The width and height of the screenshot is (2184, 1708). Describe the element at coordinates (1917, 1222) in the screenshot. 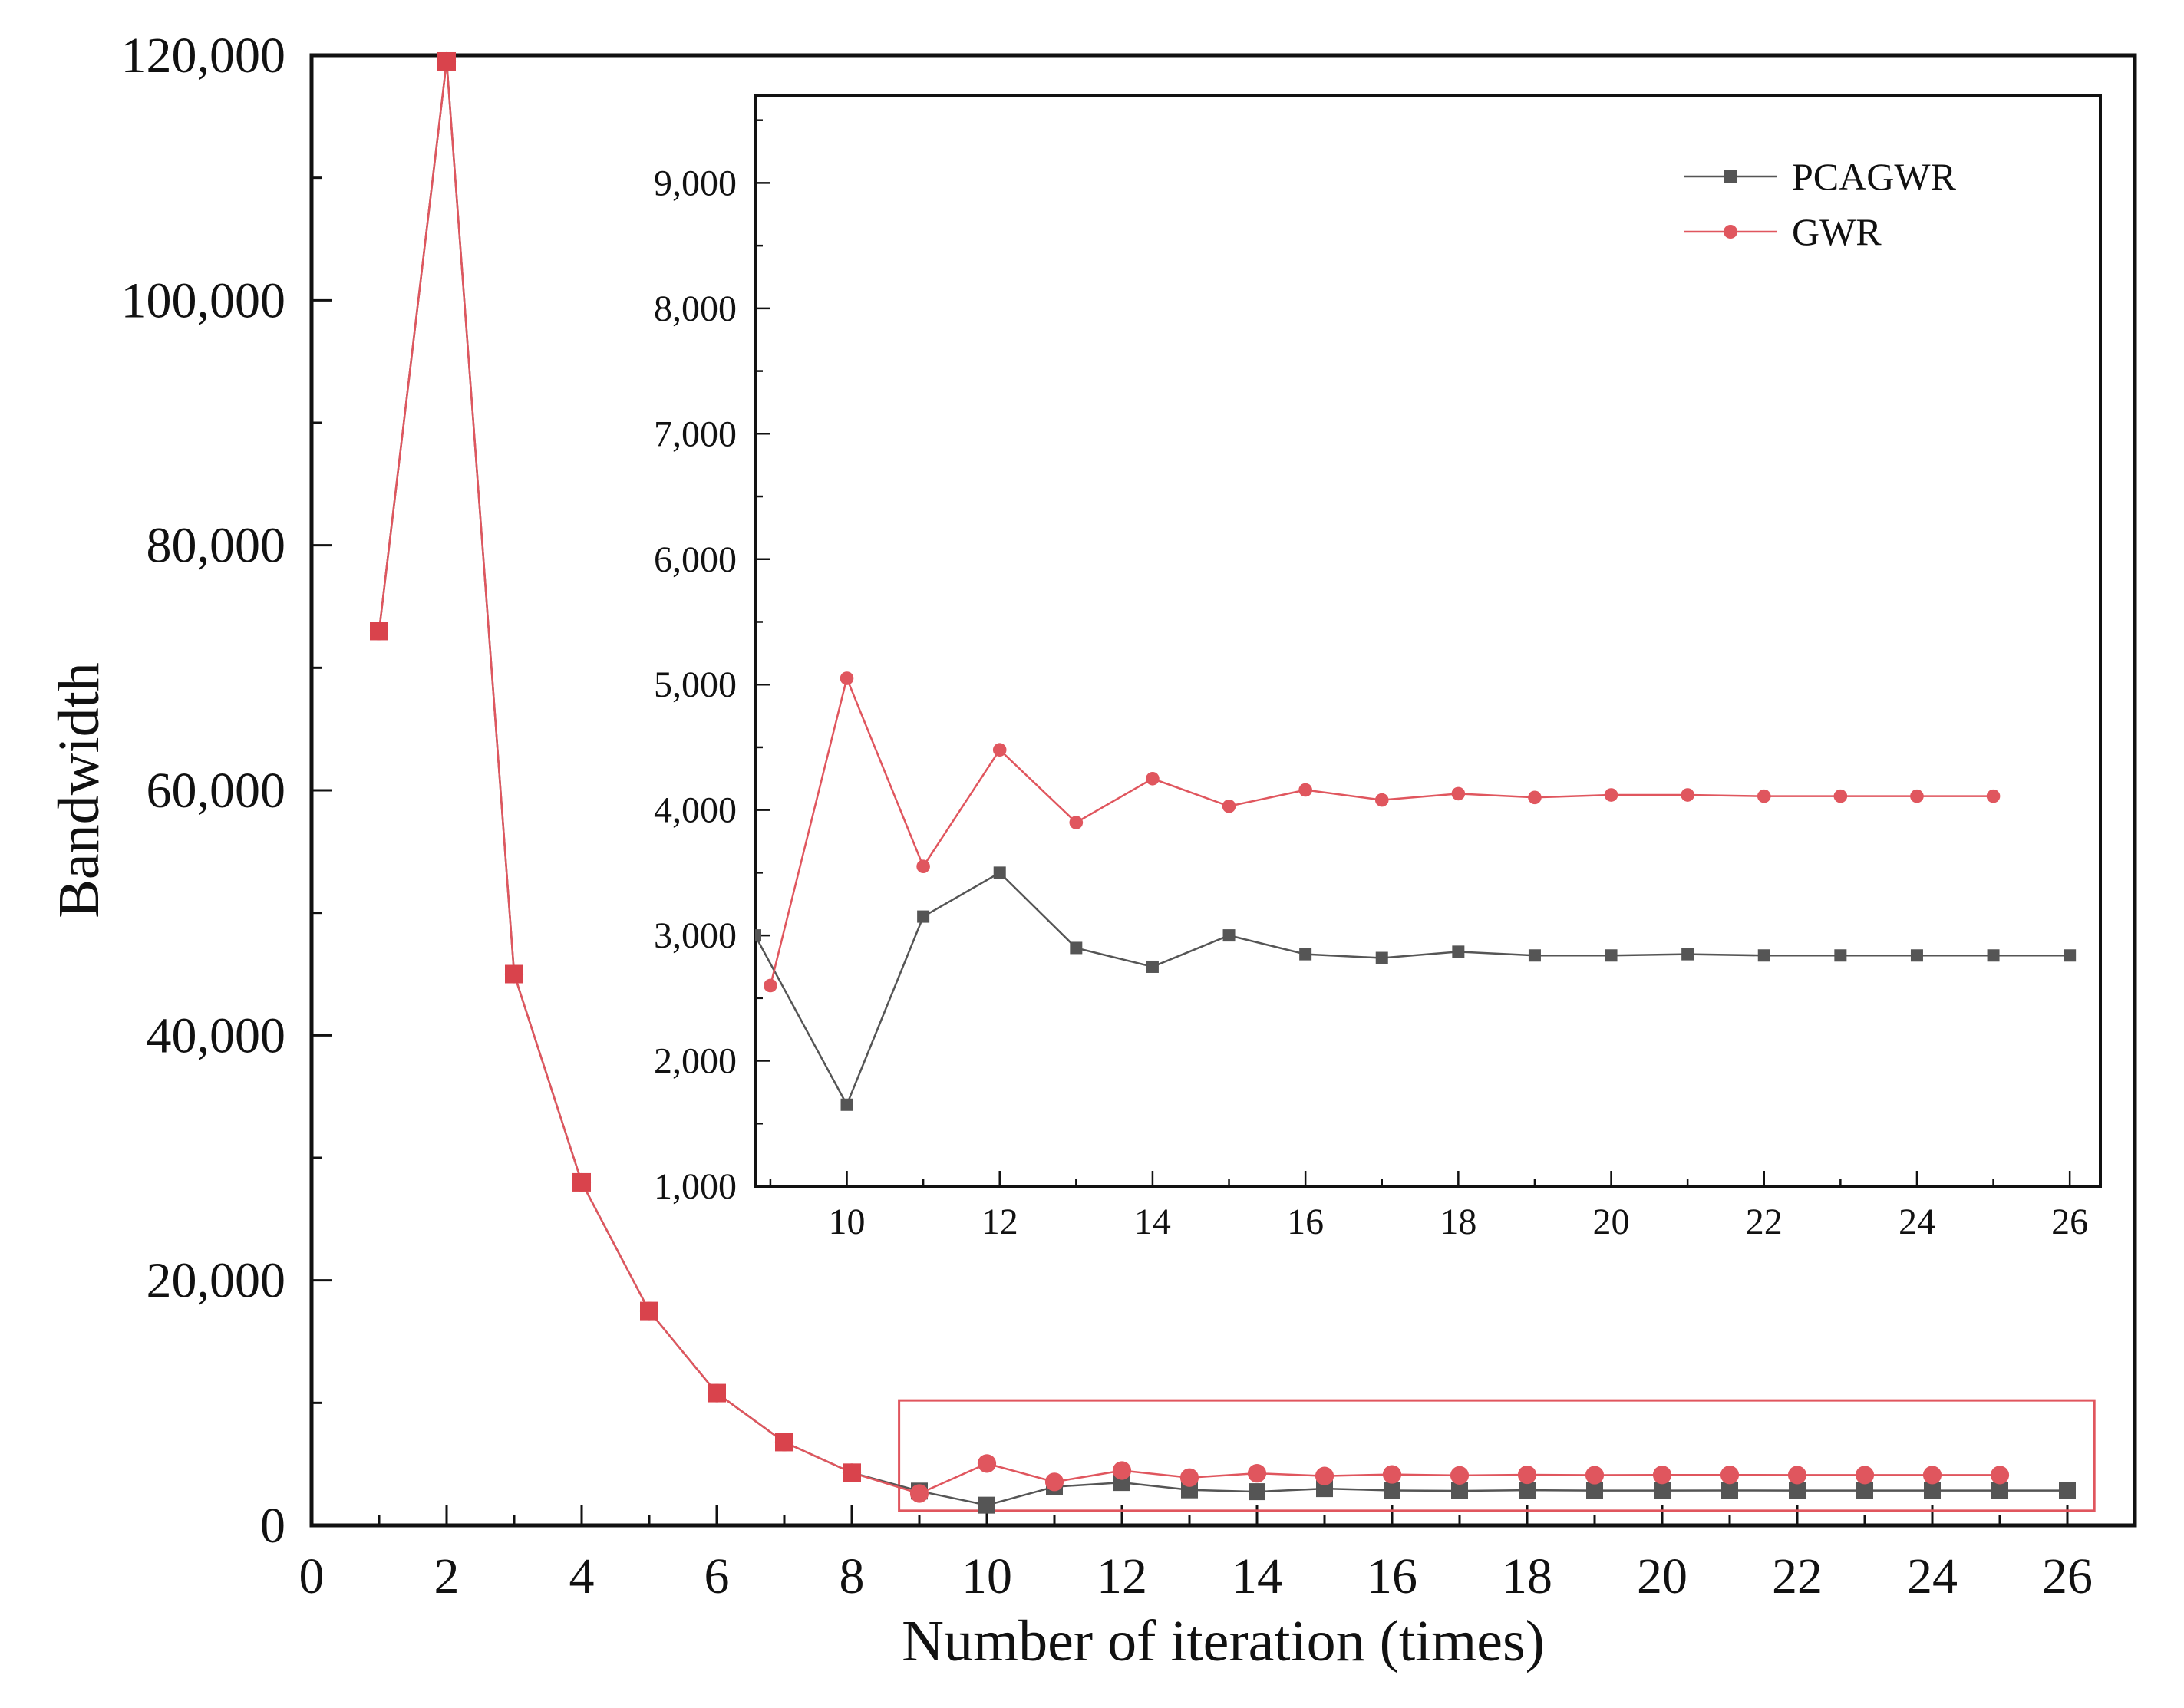

I see `inset-x-tick-label: 24` at that location.